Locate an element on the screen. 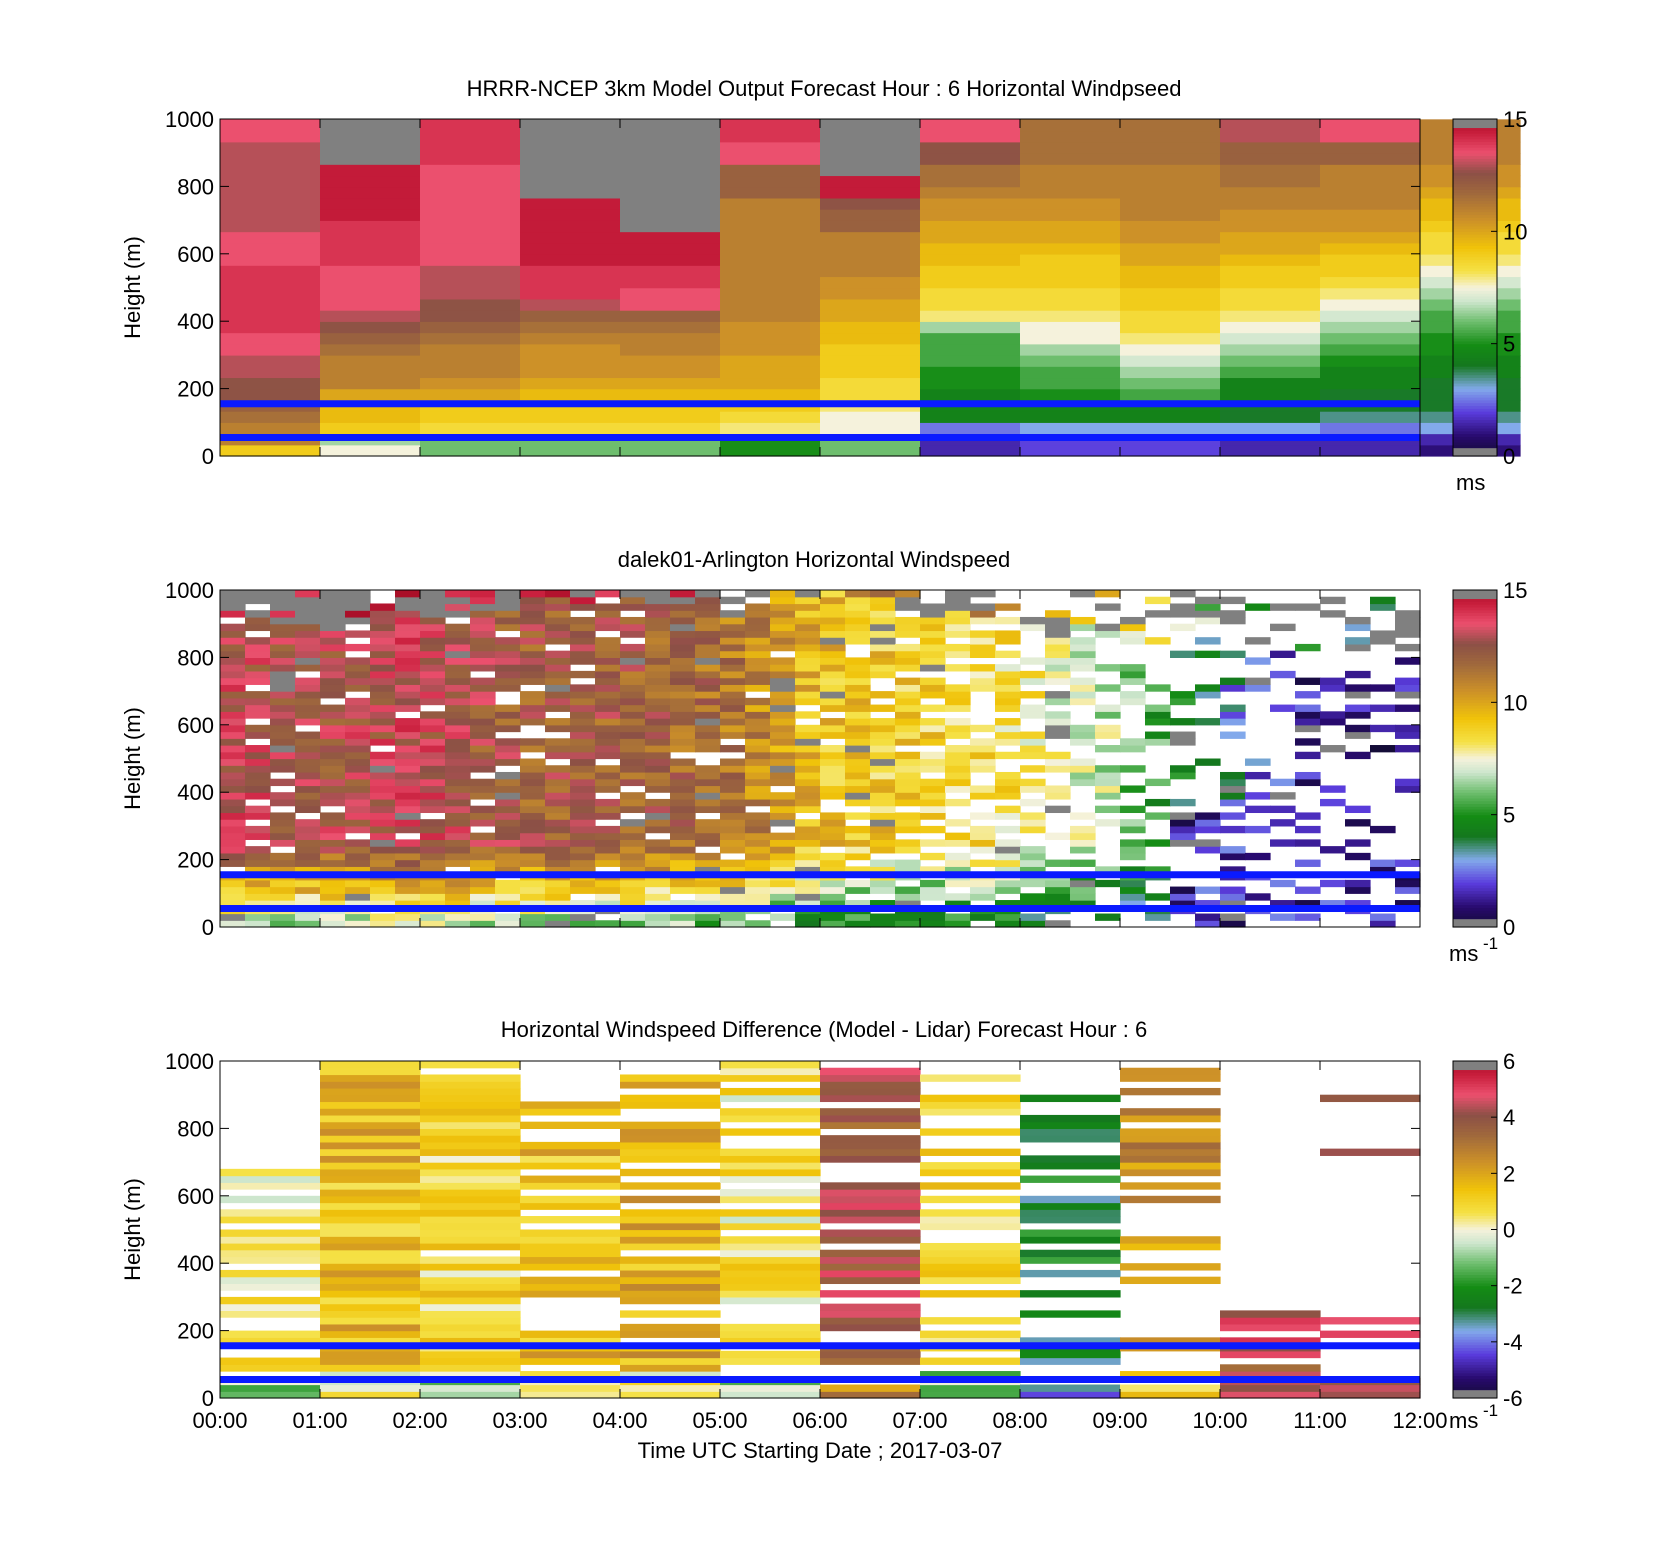 Image resolution: width=1680 pixels, height=1561 pixels. colorbar-unit-label: ms is located at coordinates (1470, 482).